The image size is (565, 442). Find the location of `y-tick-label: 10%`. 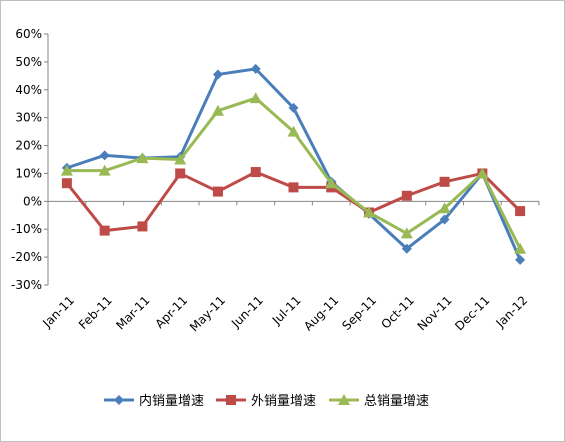

y-tick-label: 10% is located at coordinates (28, 173).